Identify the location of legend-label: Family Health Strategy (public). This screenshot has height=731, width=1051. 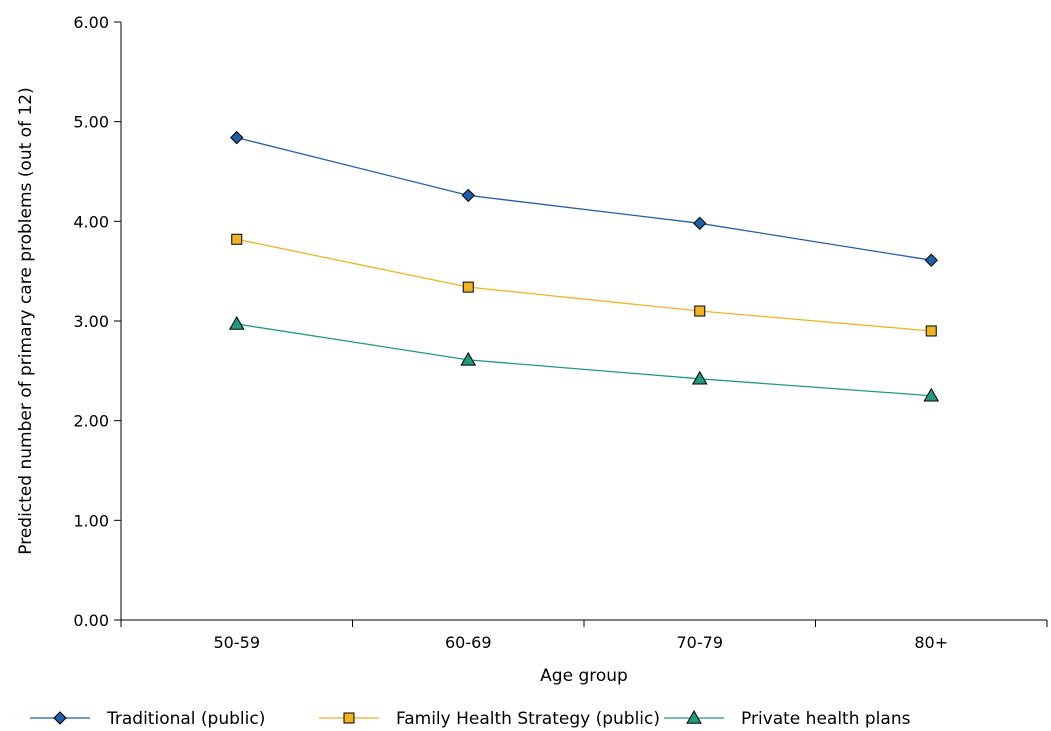
(528, 719).